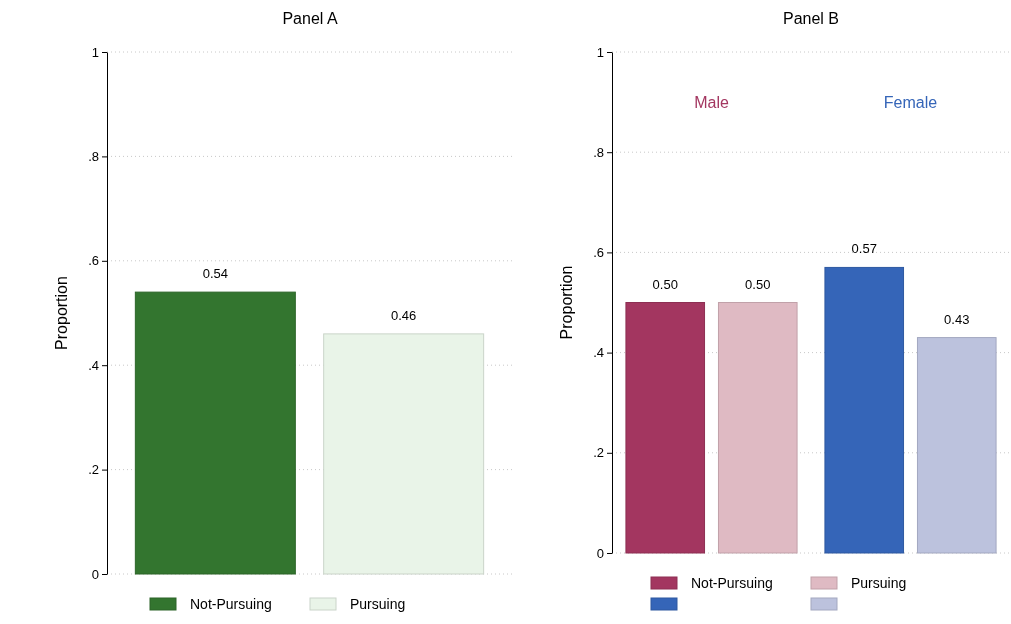 Image resolution: width=1011 pixels, height=624 pixels. What do you see at coordinates (811, 18) in the screenshot?
I see `chart-title: Panel B` at bounding box center [811, 18].